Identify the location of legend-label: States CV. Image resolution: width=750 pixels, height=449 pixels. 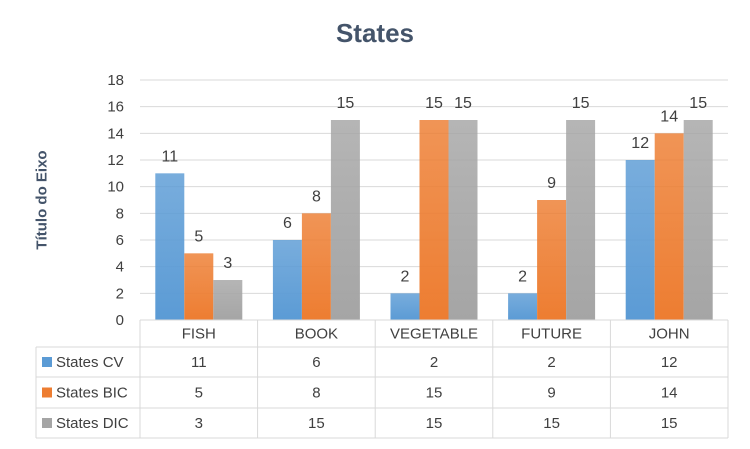
(90, 362).